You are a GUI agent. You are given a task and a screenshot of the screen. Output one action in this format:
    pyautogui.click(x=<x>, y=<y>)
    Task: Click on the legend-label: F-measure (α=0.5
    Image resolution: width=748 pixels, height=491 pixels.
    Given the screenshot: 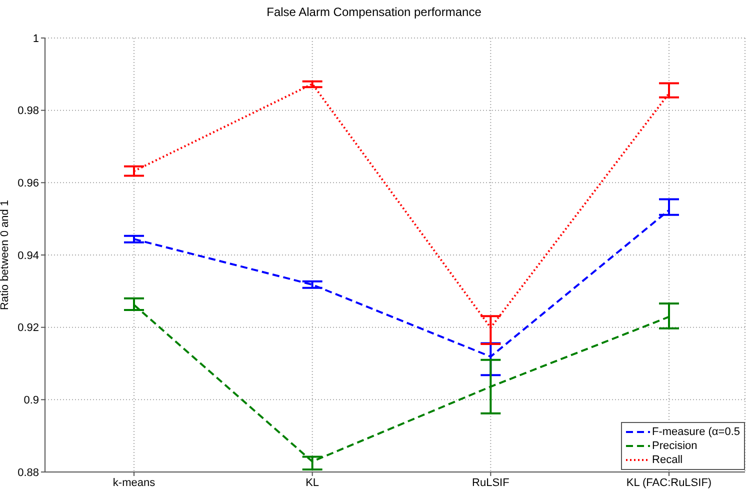 What is the action you would take?
    pyautogui.click(x=696, y=432)
    